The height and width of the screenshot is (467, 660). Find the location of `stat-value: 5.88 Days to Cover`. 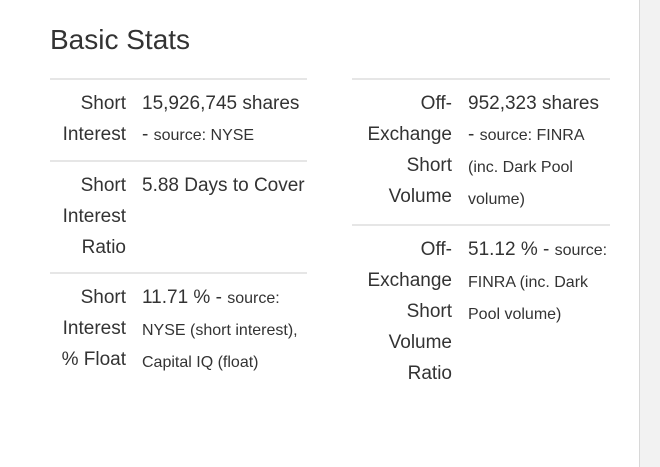

stat-value: 5.88 Days to Cover is located at coordinates (223, 185).